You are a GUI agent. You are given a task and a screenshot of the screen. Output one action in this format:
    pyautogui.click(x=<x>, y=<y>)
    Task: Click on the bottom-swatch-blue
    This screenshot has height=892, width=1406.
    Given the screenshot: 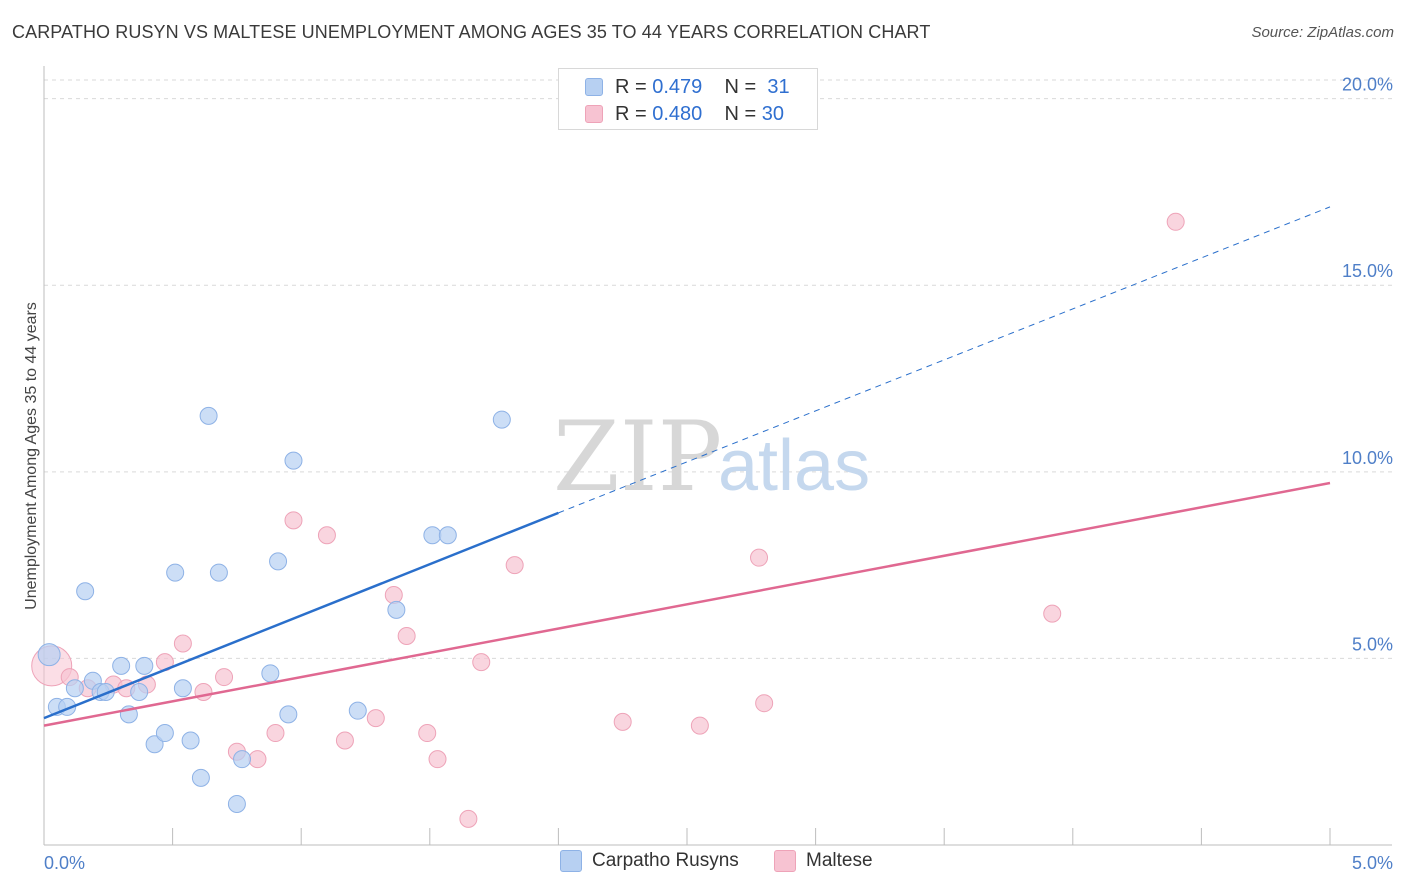 What is the action you would take?
    pyautogui.click(x=571, y=861)
    